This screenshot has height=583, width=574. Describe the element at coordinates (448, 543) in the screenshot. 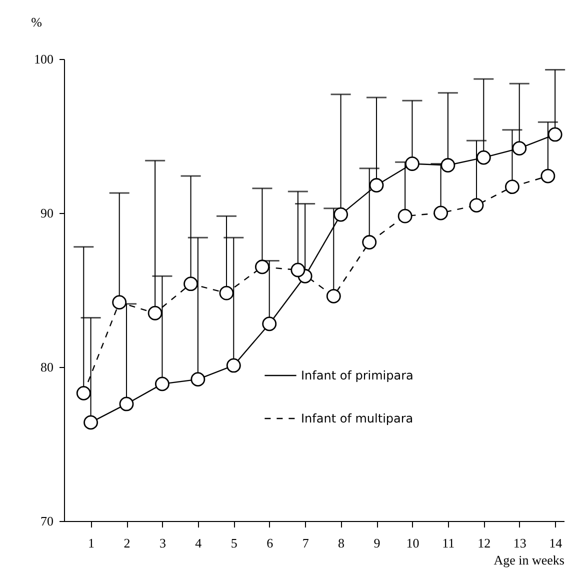

I see `x-tick-label: 11` at that location.